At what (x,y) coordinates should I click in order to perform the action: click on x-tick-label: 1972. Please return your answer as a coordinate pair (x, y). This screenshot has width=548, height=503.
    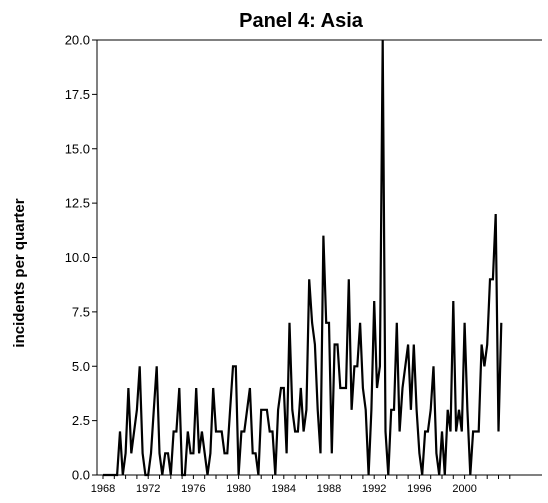
    Looking at the image, I should click on (148, 489).